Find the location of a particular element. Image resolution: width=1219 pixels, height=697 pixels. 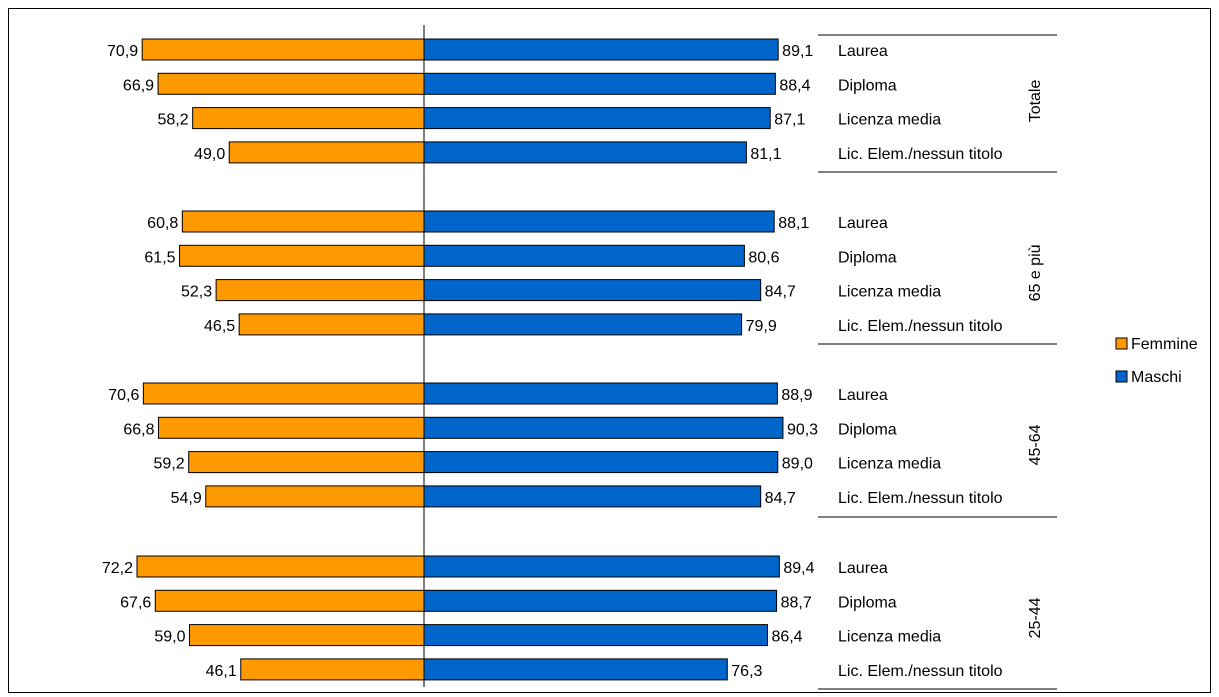

value-label-maschi: 88,4 is located at coordinates (794, 85).